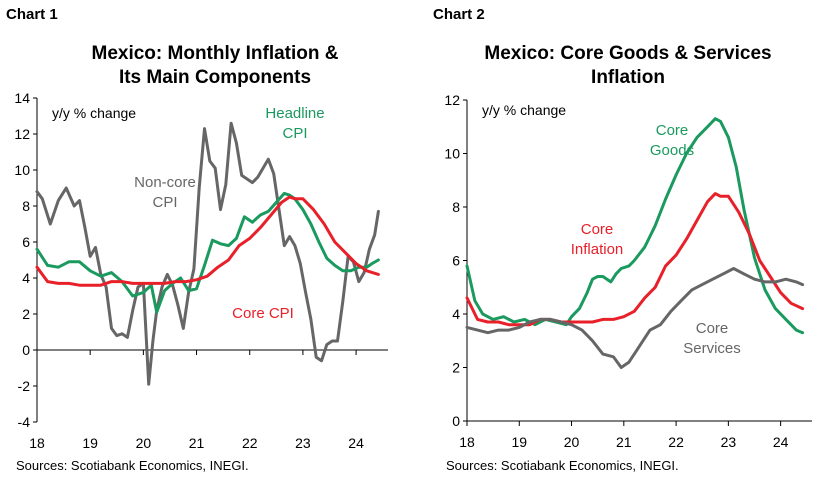  Describe the element at coordinates (459, 14) in the screenshot. I see `chart2-label: Chart 2` at that location.